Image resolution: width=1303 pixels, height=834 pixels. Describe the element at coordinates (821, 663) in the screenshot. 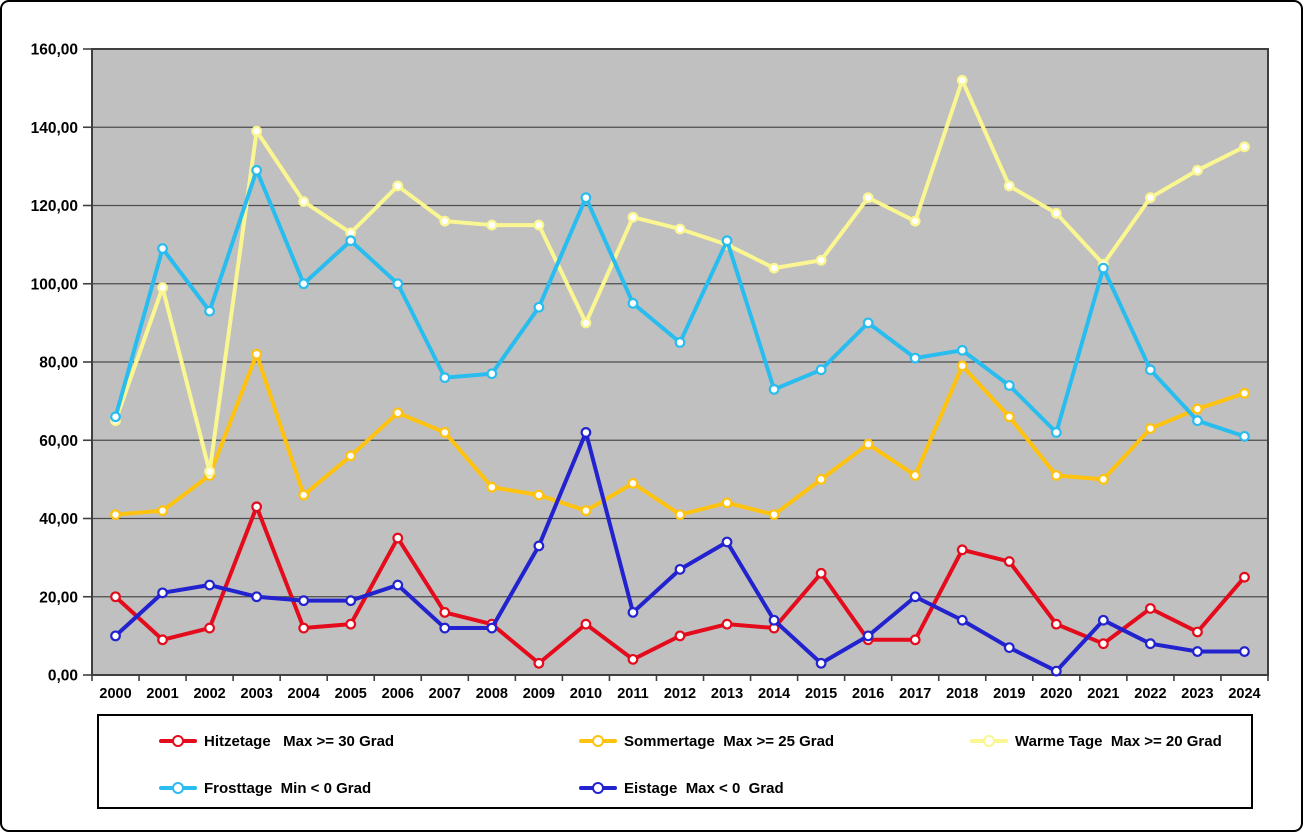

I see `eistage-point-2015` at that location.